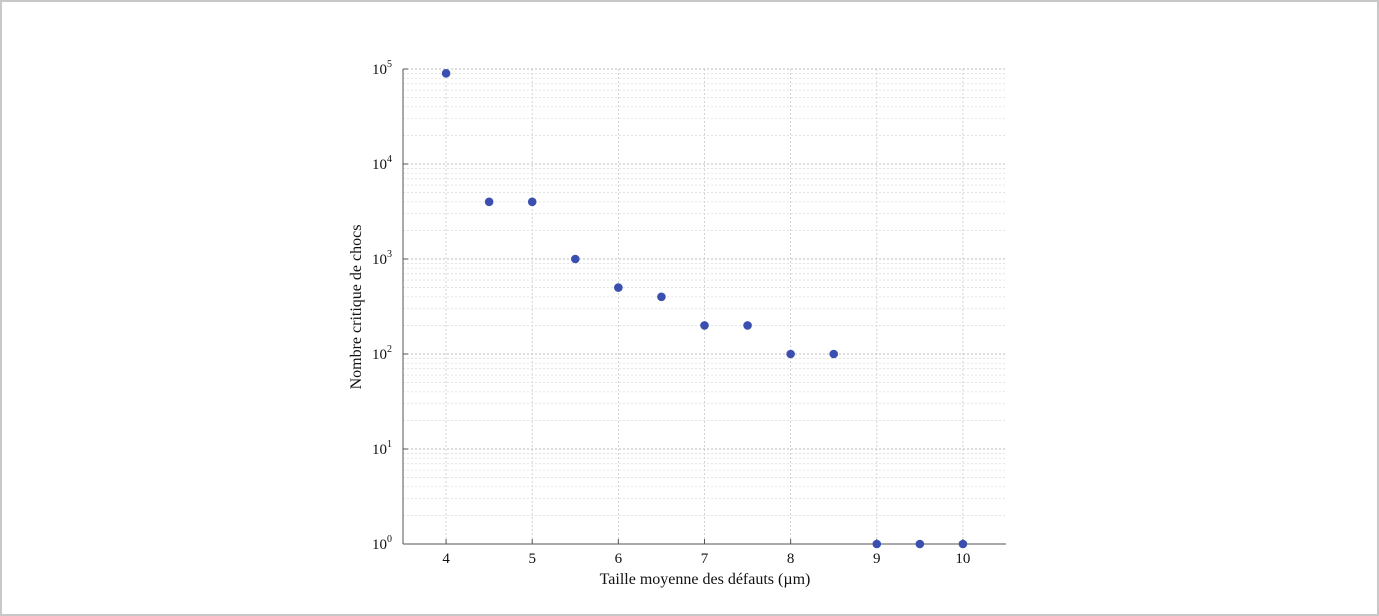  I want to click on y-axis-label: Nombre critique de chocs, so click(356, 307).